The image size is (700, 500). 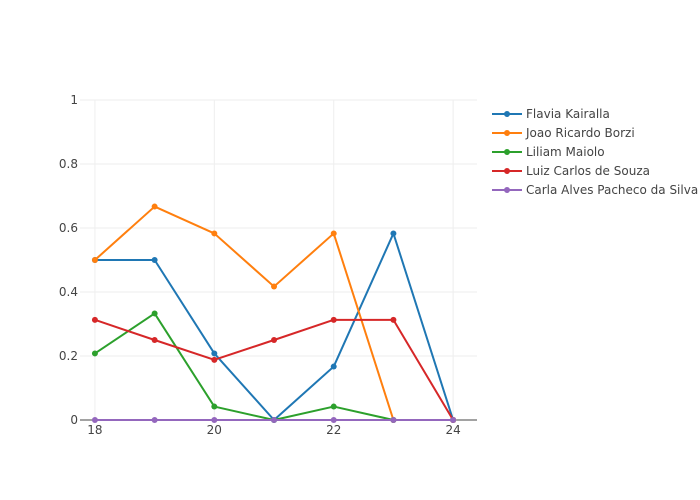 I want to click on x-tick-label: 22, so click(x=333, y=430).